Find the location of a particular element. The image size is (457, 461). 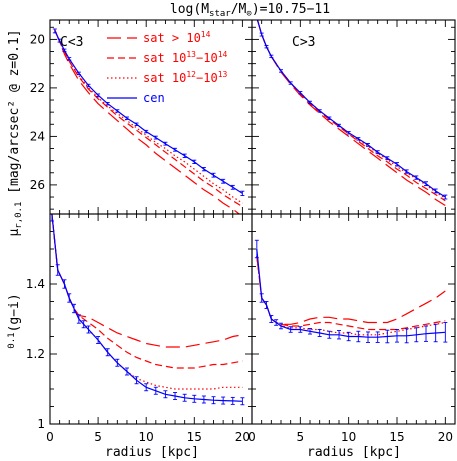

panel-label-c-lt-3: C<3 is located at coordinates (71, 42).